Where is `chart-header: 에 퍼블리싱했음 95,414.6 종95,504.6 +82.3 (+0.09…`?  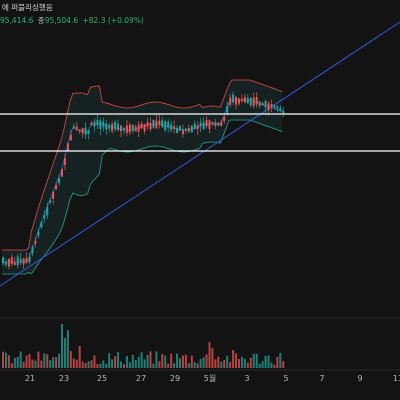
chart-header: 에 퍼블리싱했음 95,414.6 종95,504.6 +82.3 (+0.09… is located at coordinates (200, 16).